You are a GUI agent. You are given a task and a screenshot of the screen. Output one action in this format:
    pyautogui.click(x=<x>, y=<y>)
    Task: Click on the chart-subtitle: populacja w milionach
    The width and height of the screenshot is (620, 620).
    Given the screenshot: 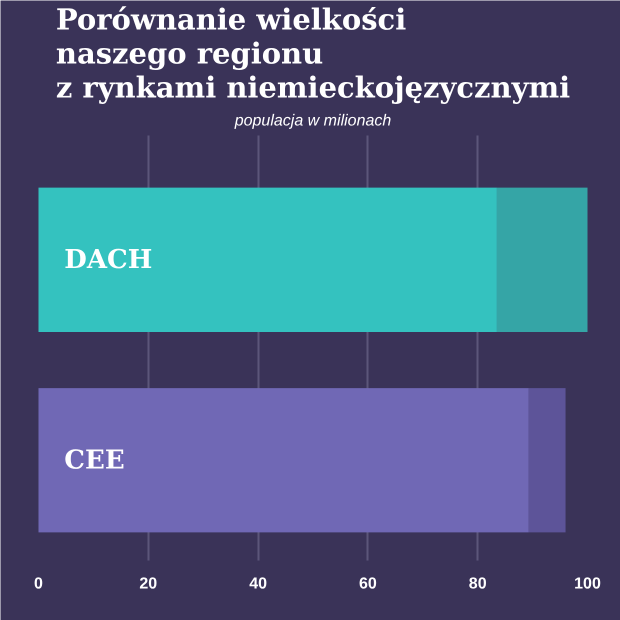 What is the action you would take?
    pyautogui.click(x=313, y=121)
    